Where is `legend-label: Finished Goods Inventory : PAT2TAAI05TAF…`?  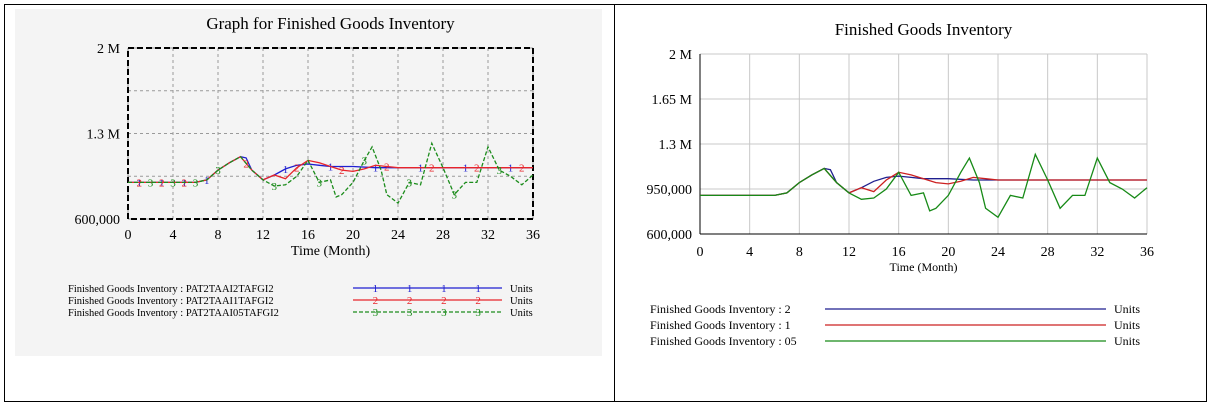
legend-label: Finished Goods Inventory : PAT2TAAI05TAF… is located at coordinates (173, 313).